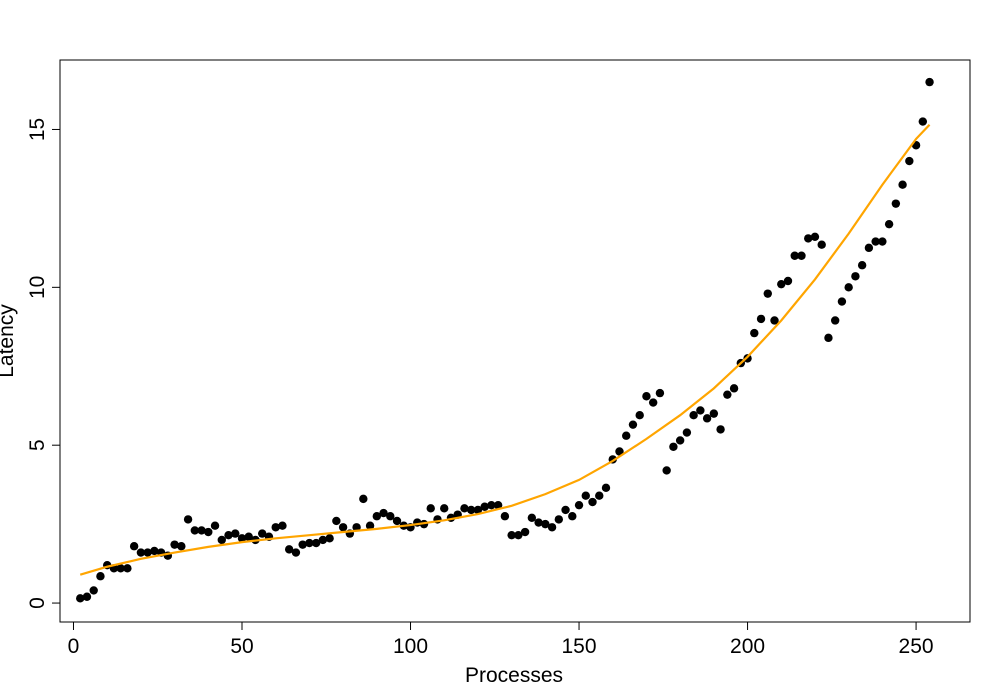 The height and width of the screenshot is (700, 1000). Describe the element at coordinates (37, 129) in the screenshot. I see `y-tick-label: 15` at that location.